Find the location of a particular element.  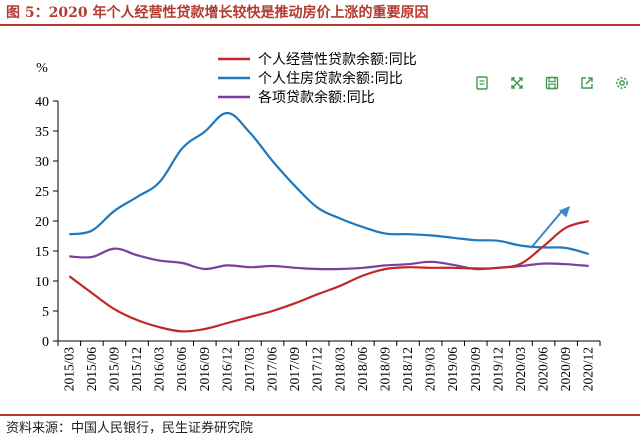

x-tick-label: 2019/12 is located at coordinates (497, 369).